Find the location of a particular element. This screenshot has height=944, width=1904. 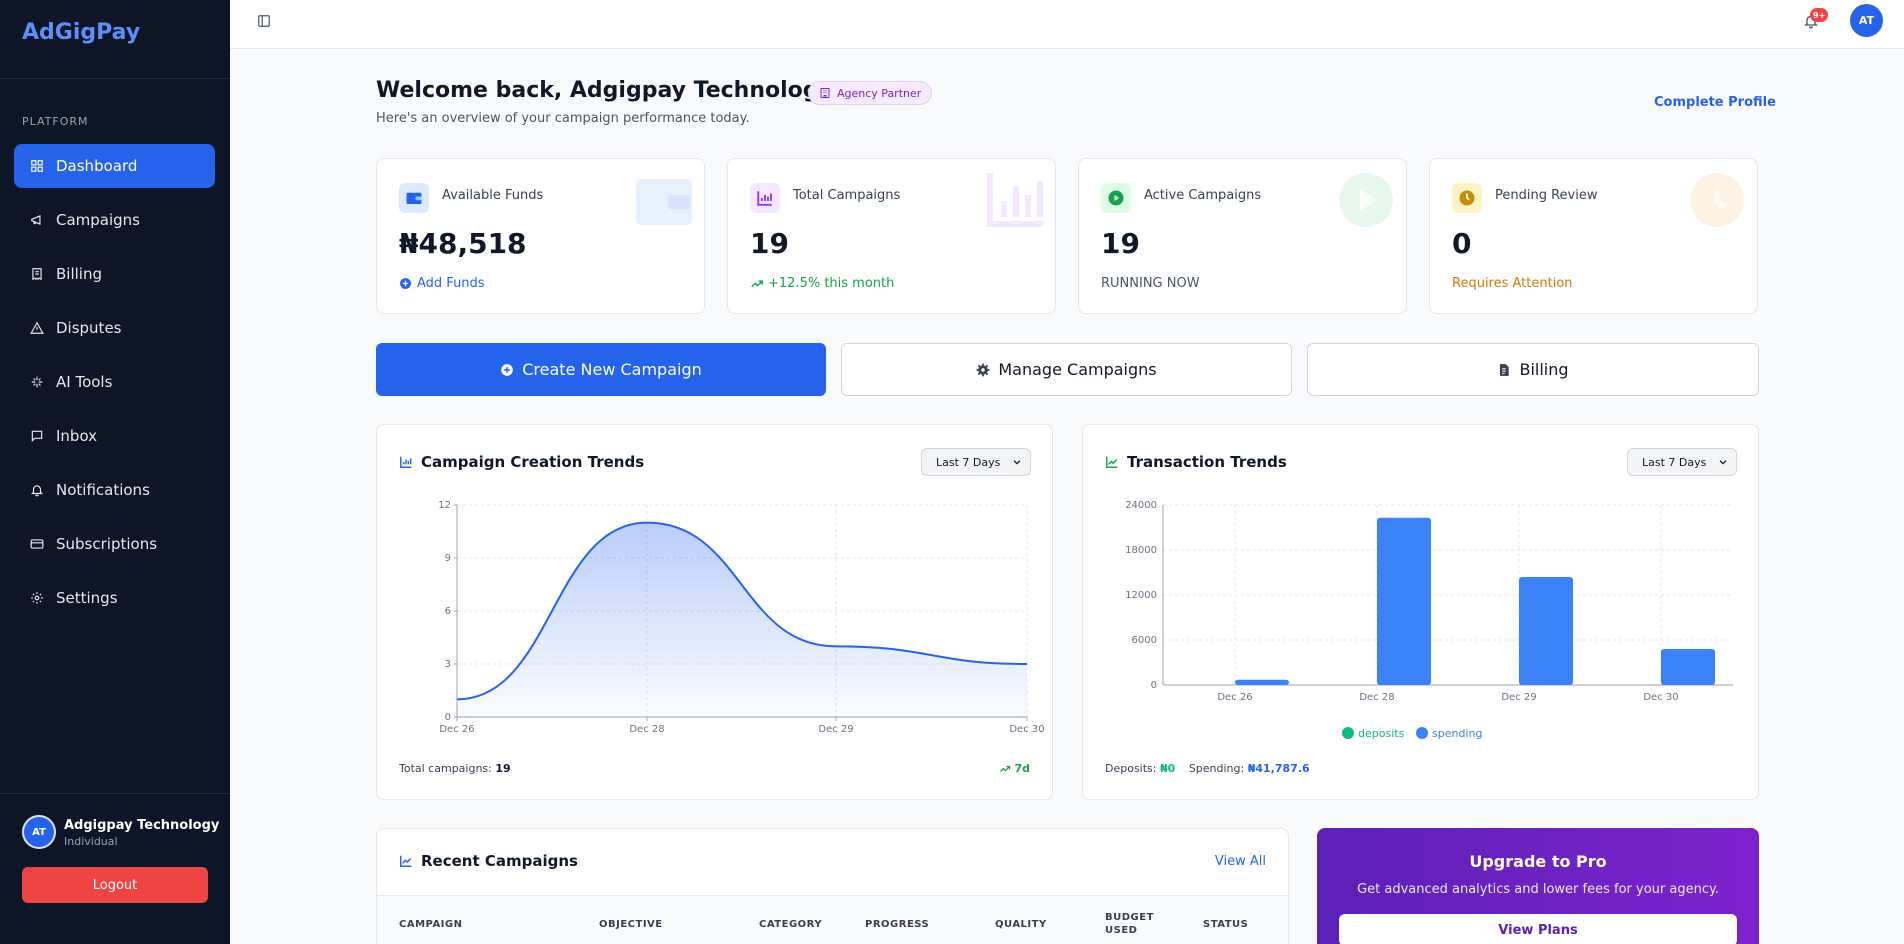

x-tick-label: Dec 30 is located at coordinates (1026, 729).